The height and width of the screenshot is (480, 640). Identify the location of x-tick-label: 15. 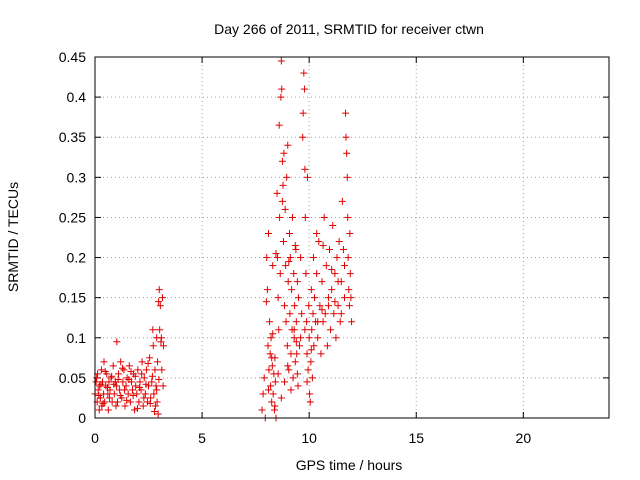
(416, 438).